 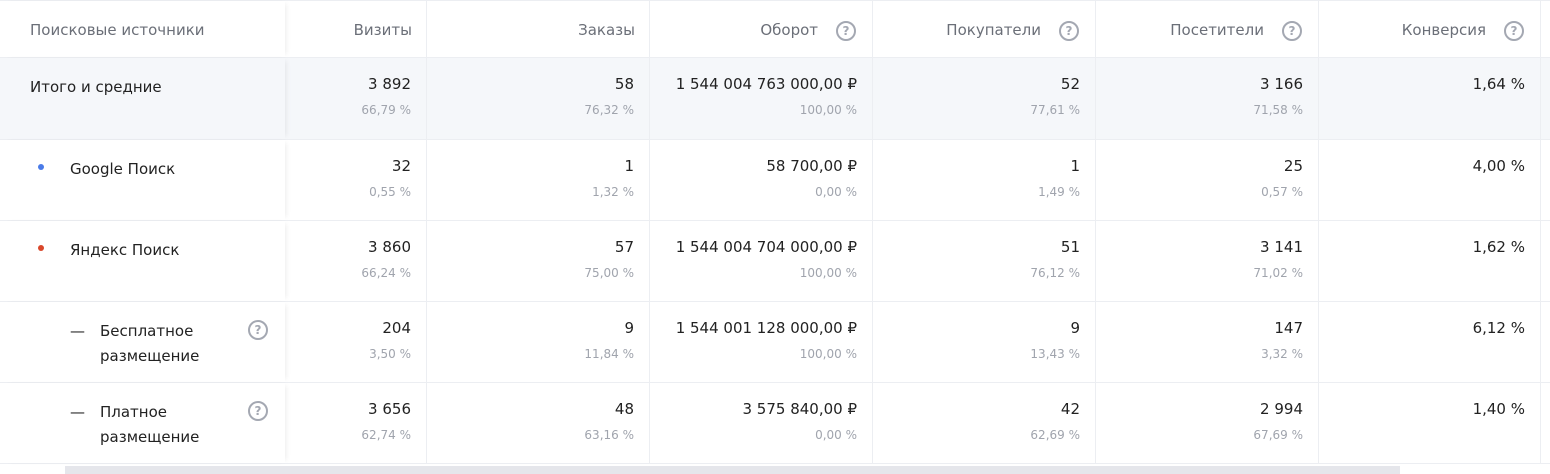 What do you see at coordinates (1281, 409) in the screenshot?
I see `metric-value: 2 994` at bounding box center [1281, 409].